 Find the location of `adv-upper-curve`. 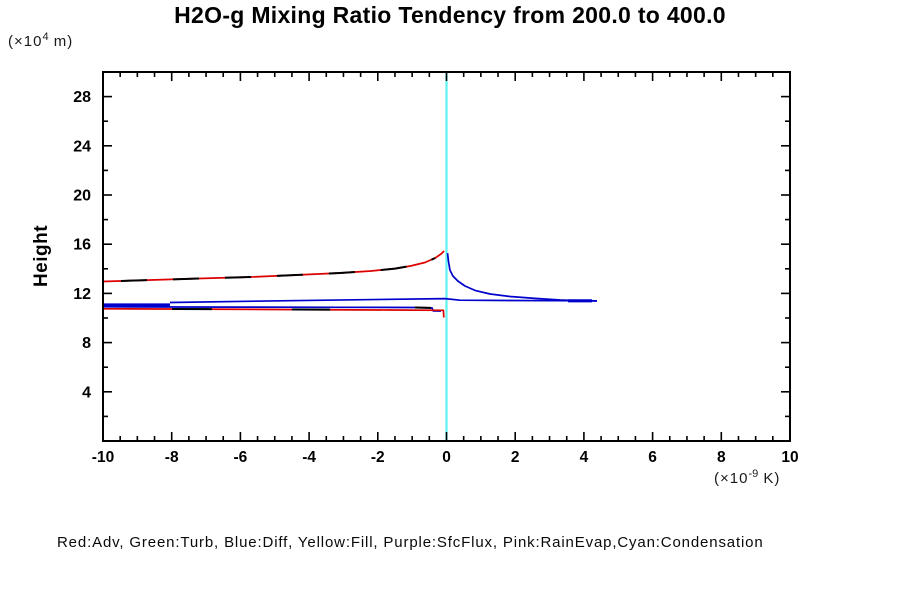

adv-upper-curve is located at coordinates (273, 266).